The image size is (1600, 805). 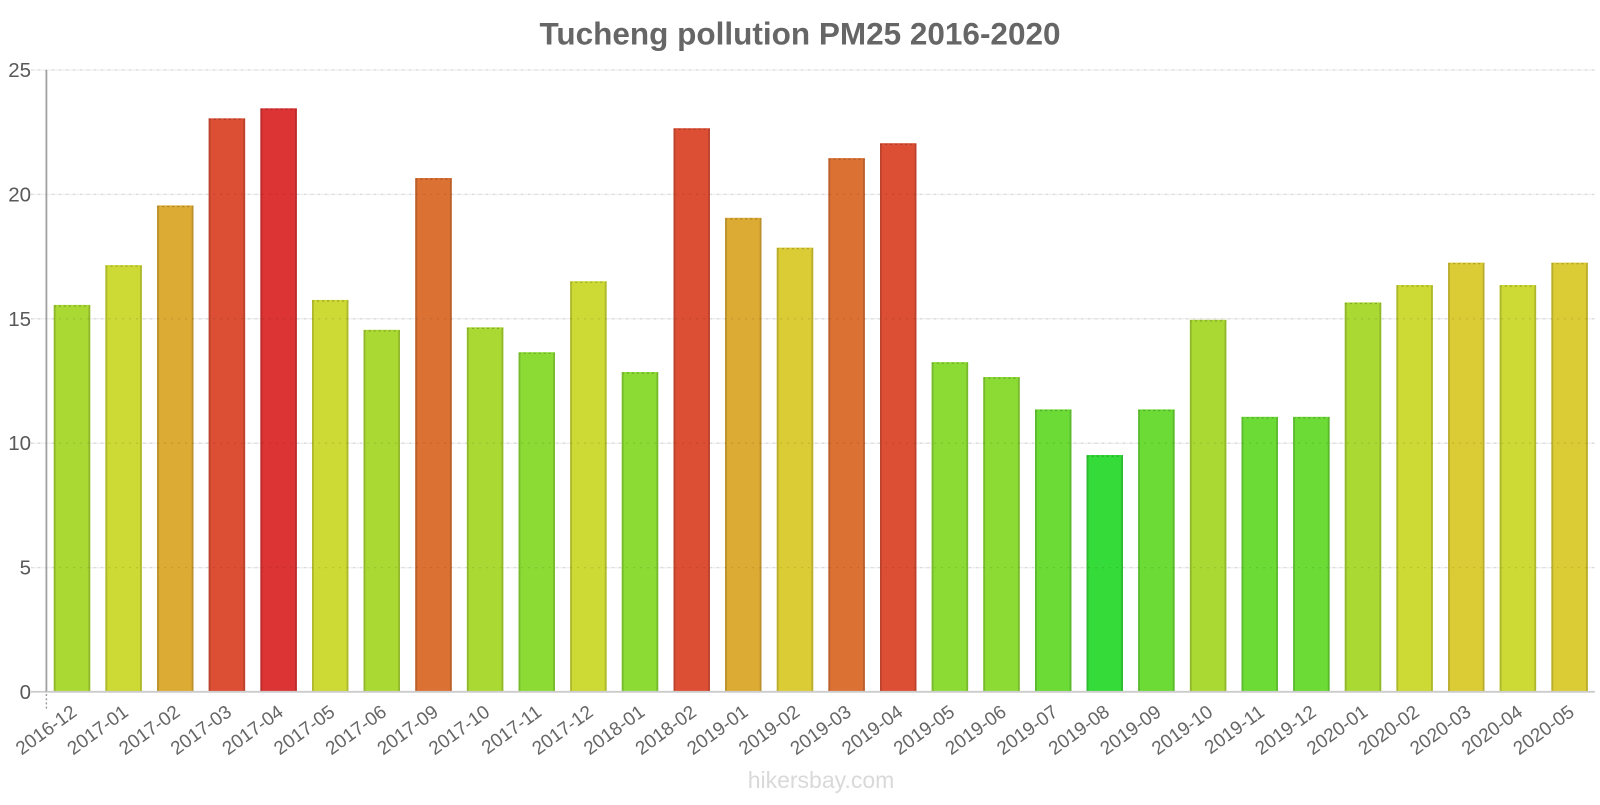 I want to click on svg-text: 20, so click(x=19, y=194).